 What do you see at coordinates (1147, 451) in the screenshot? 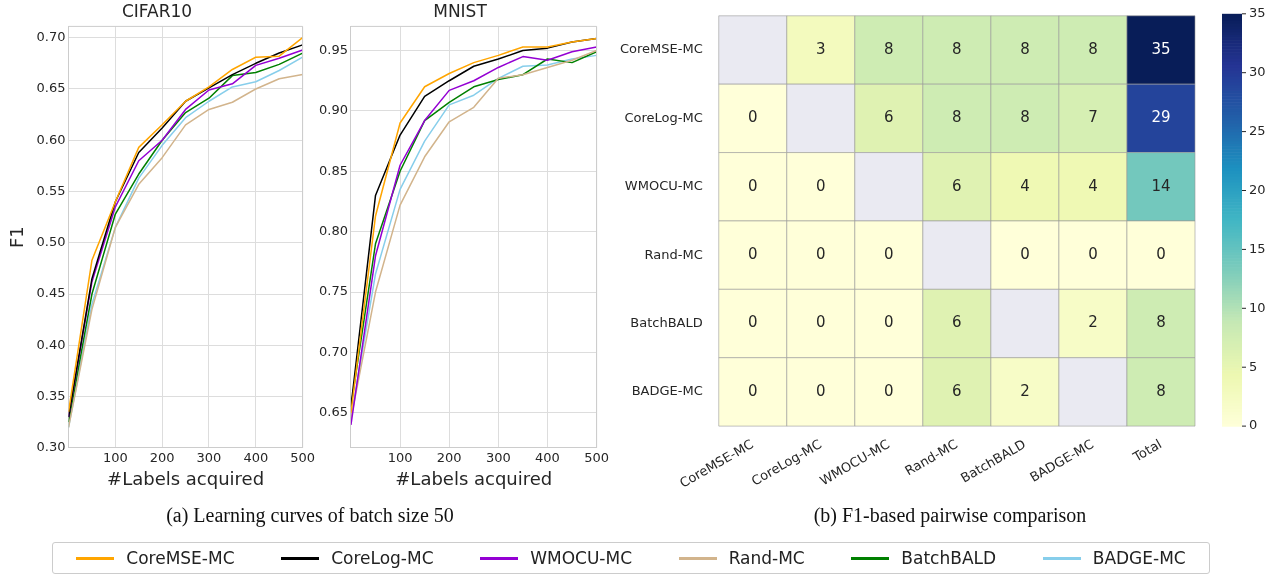
I see `x-tick-label: Total` at bounding box center [1147, 451].